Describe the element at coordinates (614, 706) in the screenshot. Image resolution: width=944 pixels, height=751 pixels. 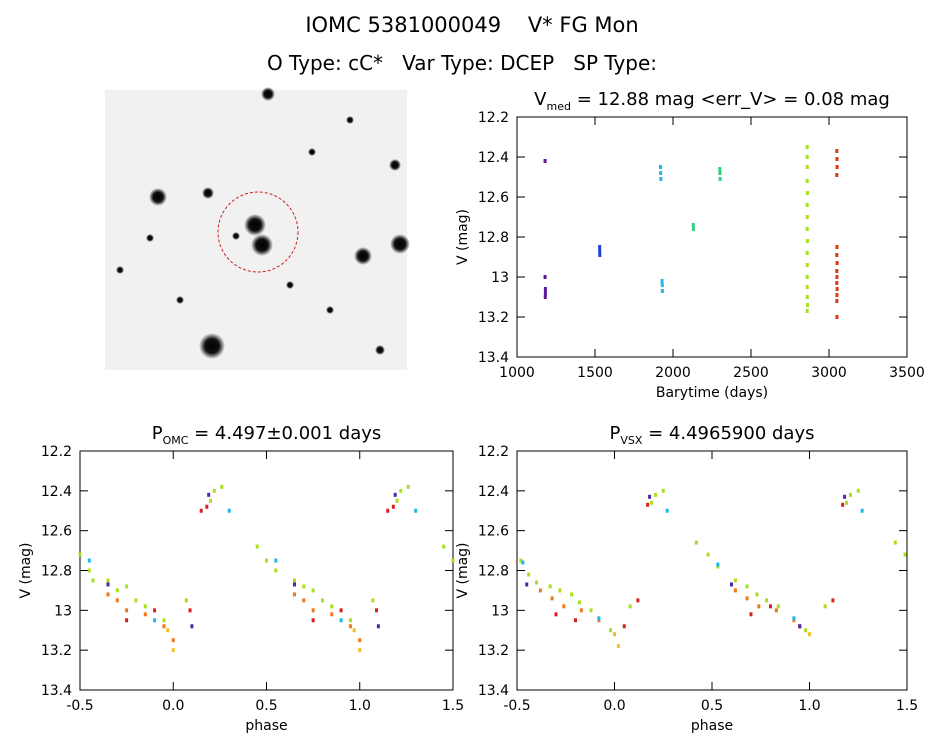
I see `x-tick-label: 0.0` at that location.